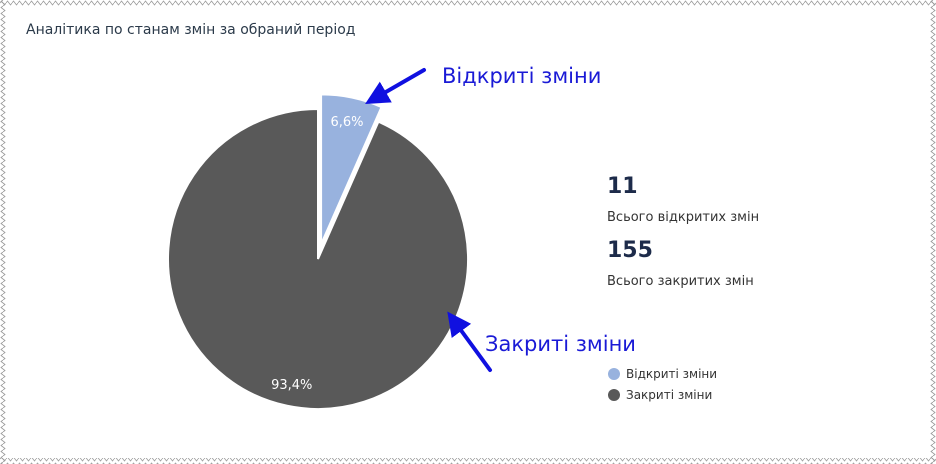  Describe the element at coordinates (347, 122) in the screenshot. I see `data-label-open: 6,6%` at that location.